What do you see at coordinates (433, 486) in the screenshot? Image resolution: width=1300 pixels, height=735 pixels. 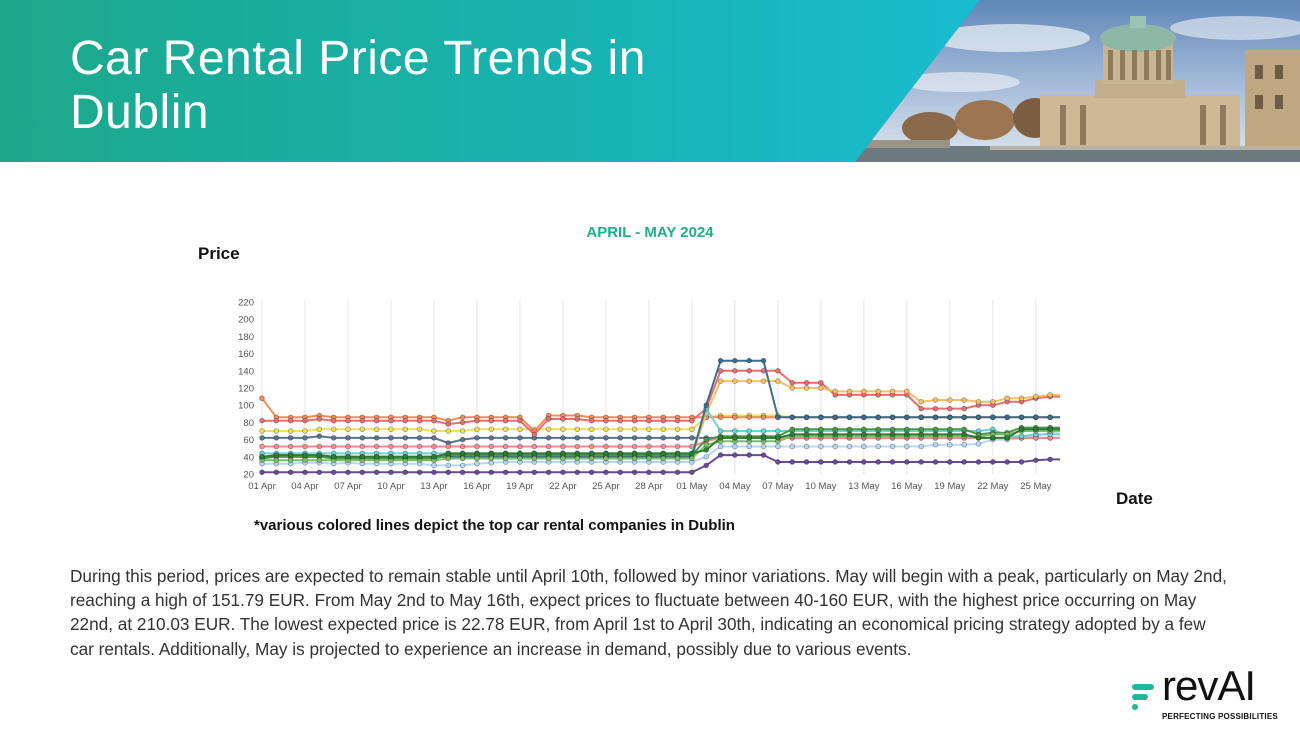 I see `x-tick-label: 13 Apr` at bounding box center [433, 486].